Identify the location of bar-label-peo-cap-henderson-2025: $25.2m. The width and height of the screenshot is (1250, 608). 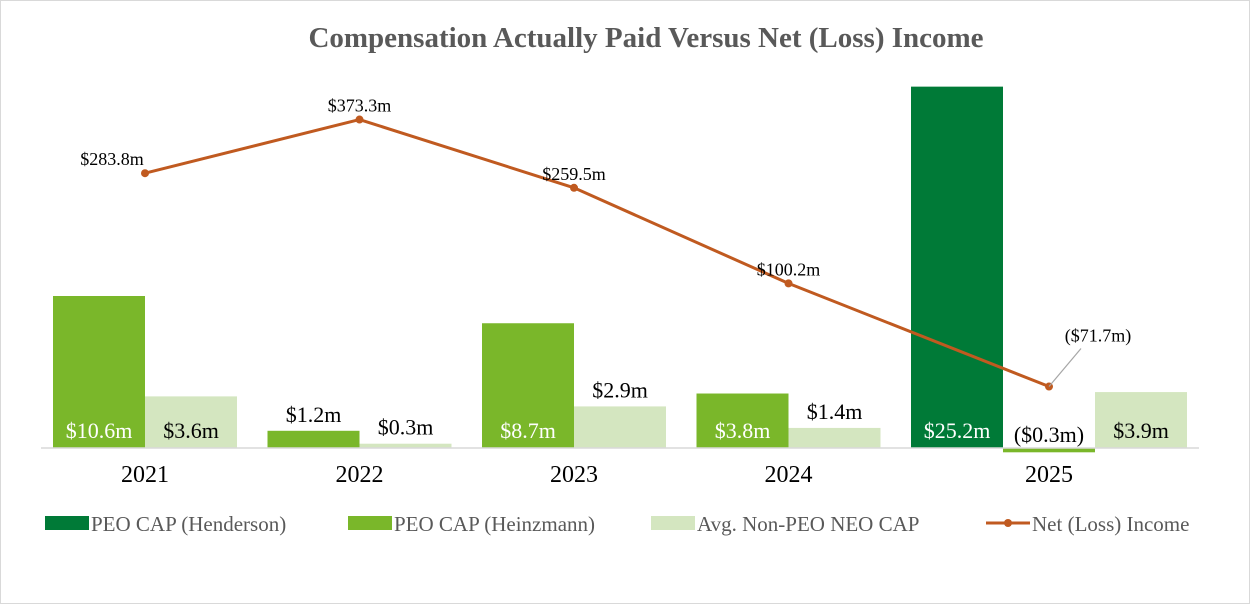
(957, 430).